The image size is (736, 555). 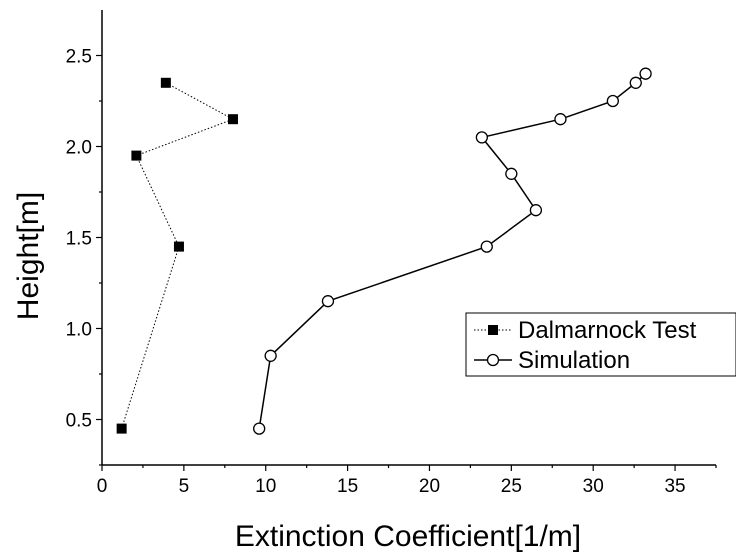 I want to click on x-tick-label: 35, so click(x=674, y=486).